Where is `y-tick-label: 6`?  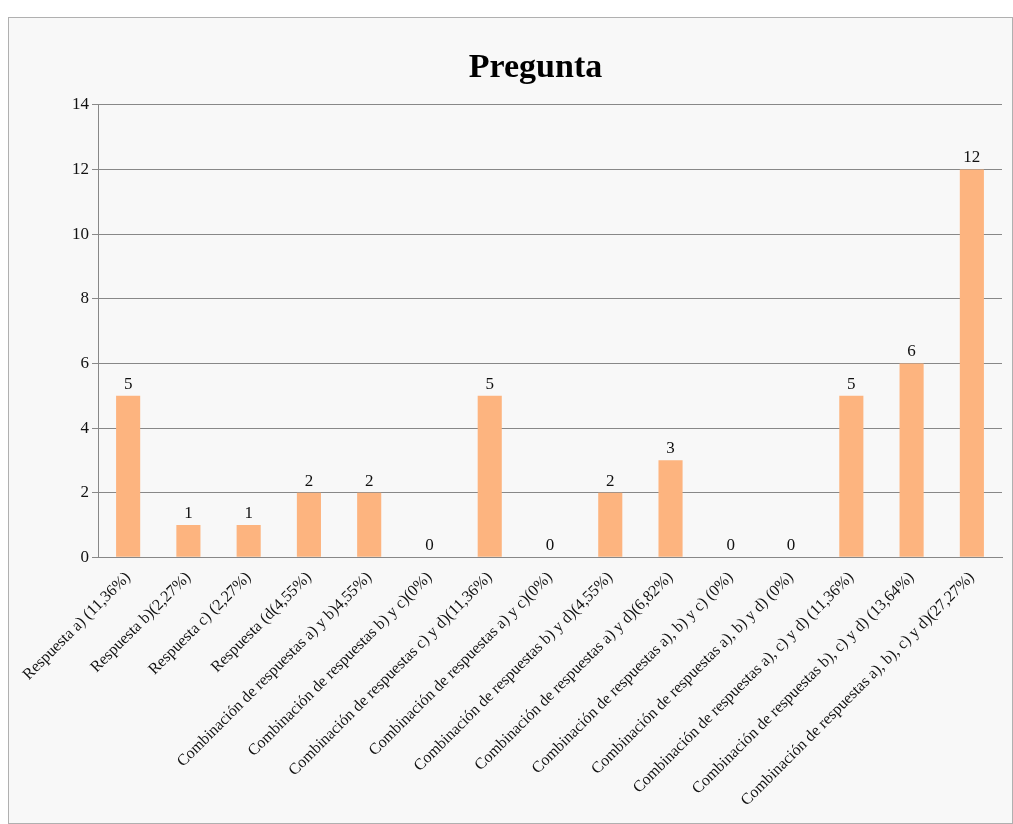 y-tick-label: 6 is located at coordinates (84, 362).